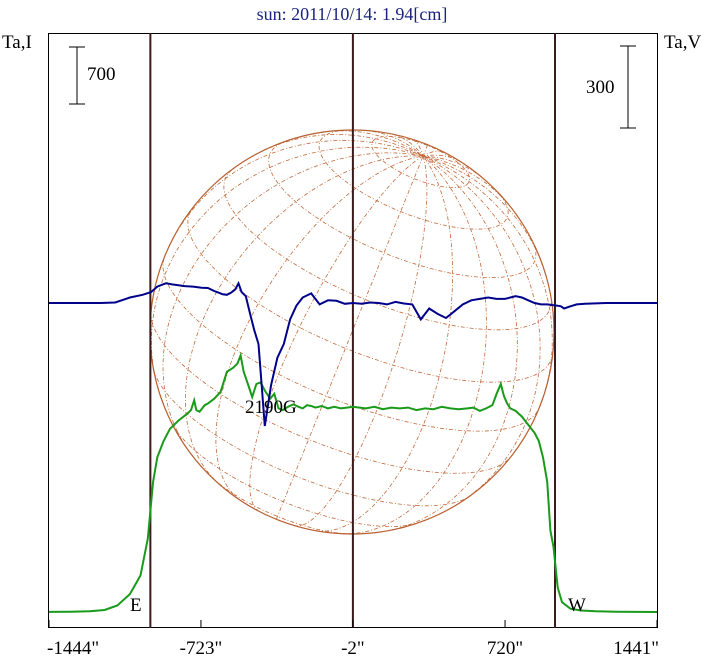 The height and width of the screenshot is (662, 708). I want to click on chart-title: sun: 2011/10/14: 1.94[cm], so click(352, 14).